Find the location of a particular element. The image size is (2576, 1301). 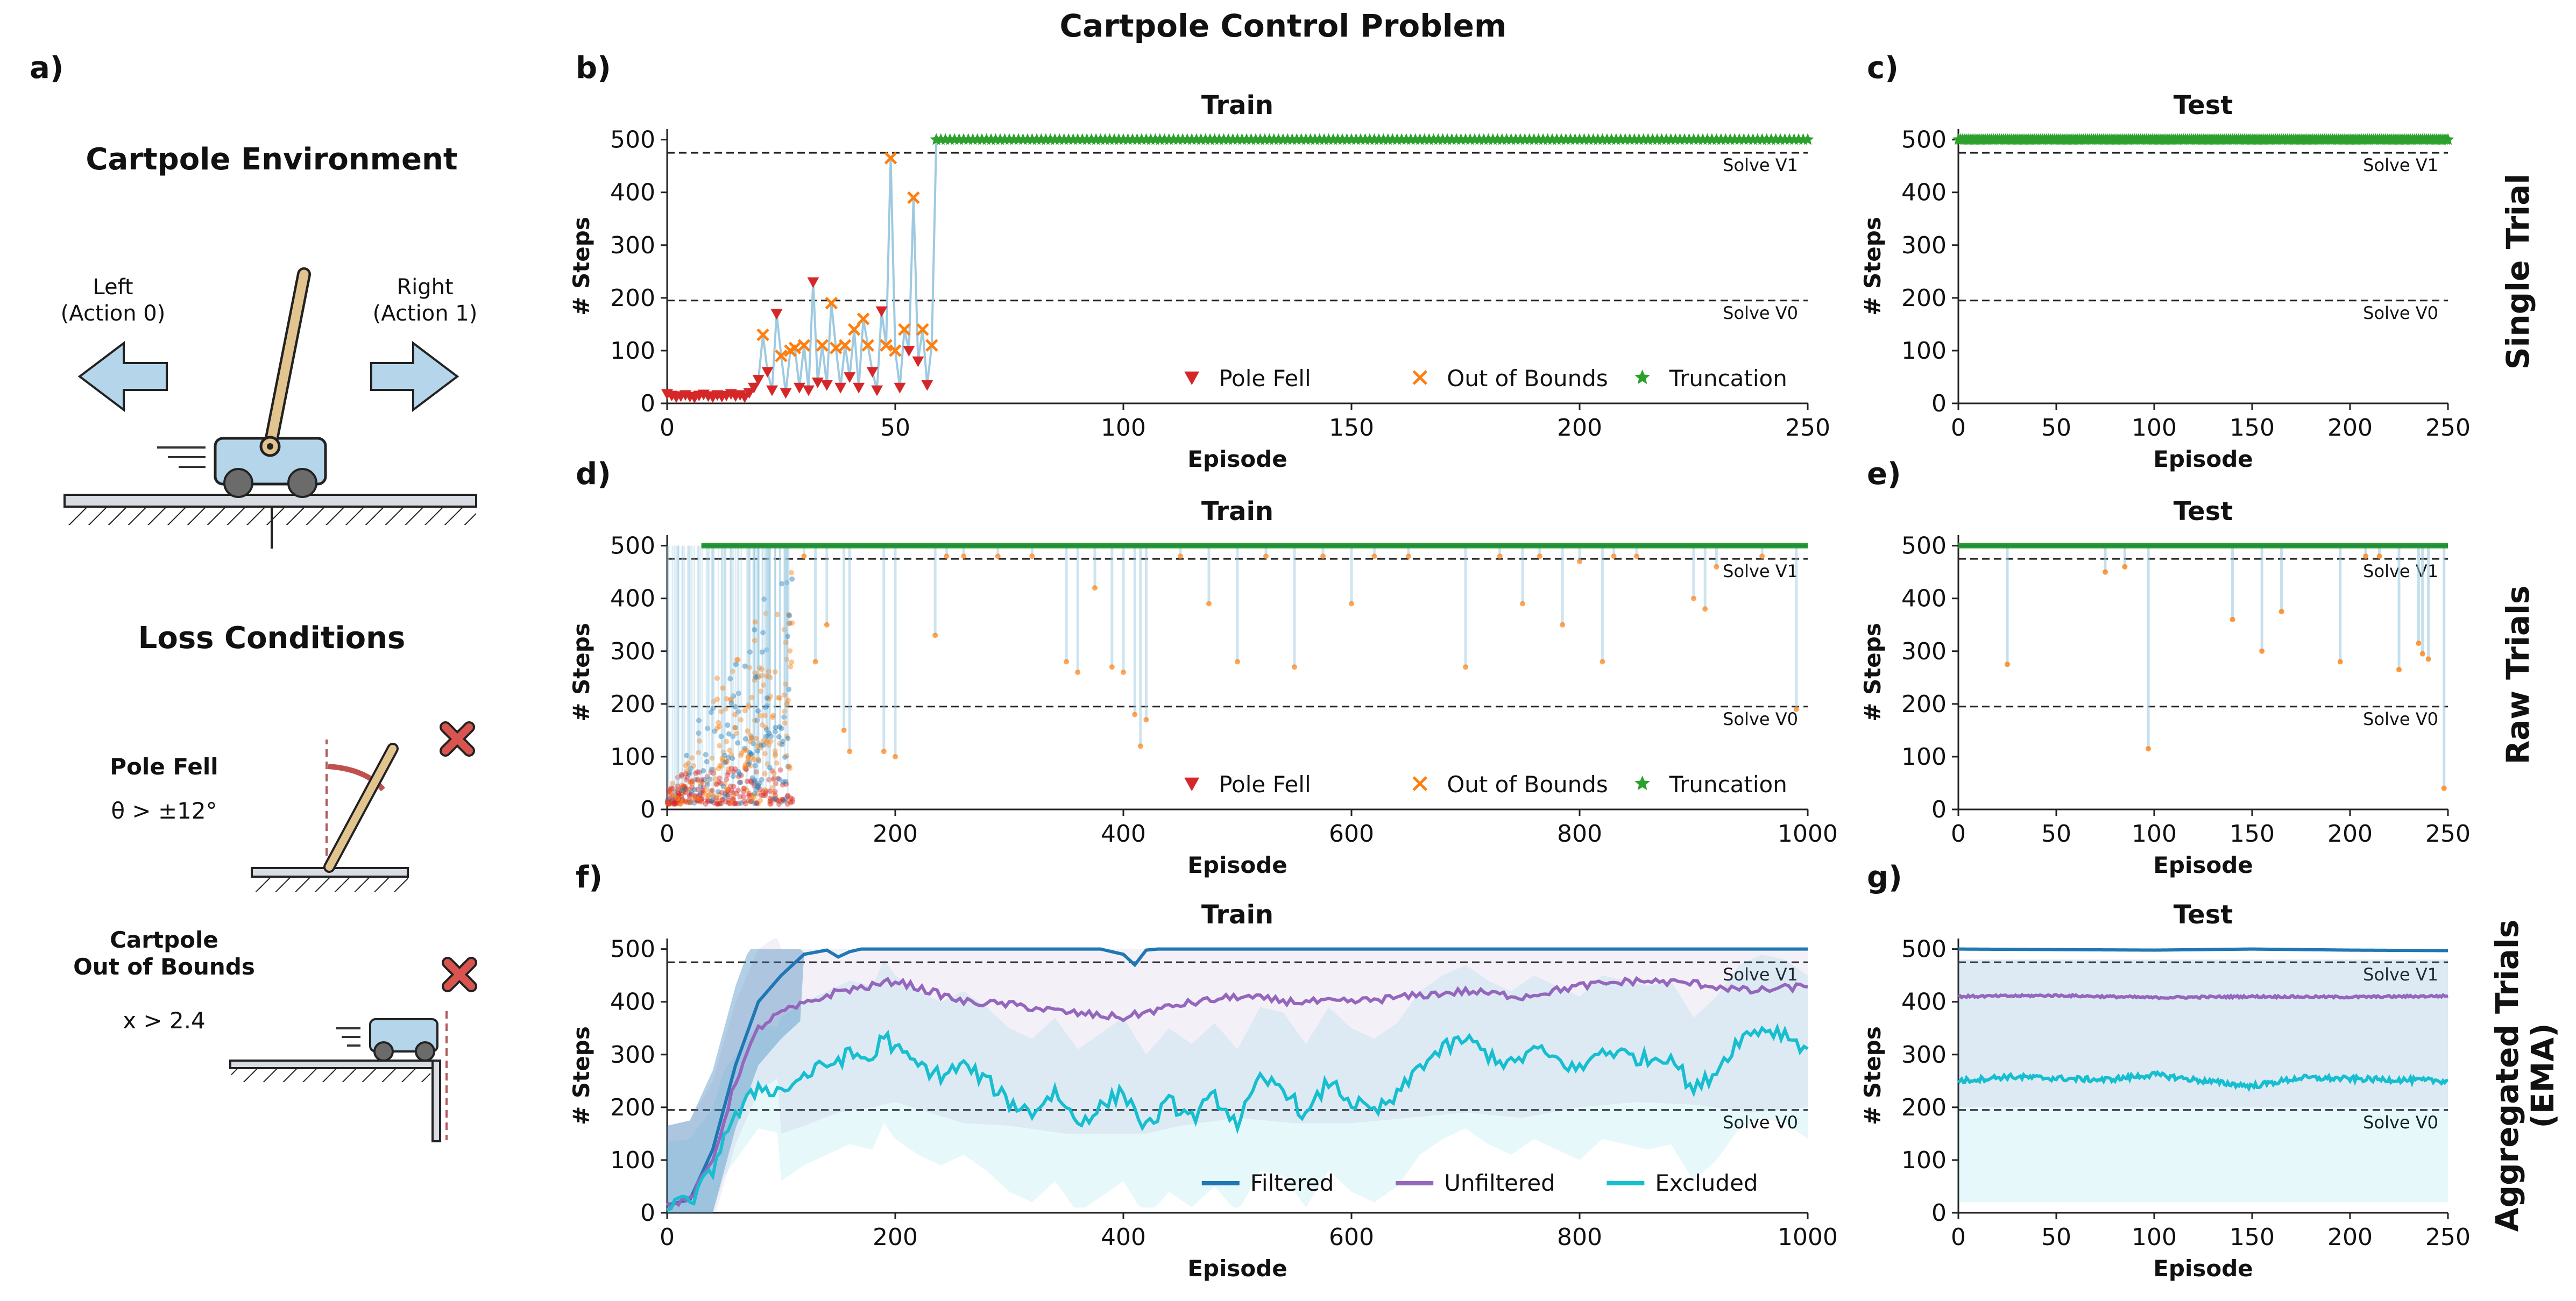

reference-label-e: Solve V1 is located at coordinates (2400, 571).